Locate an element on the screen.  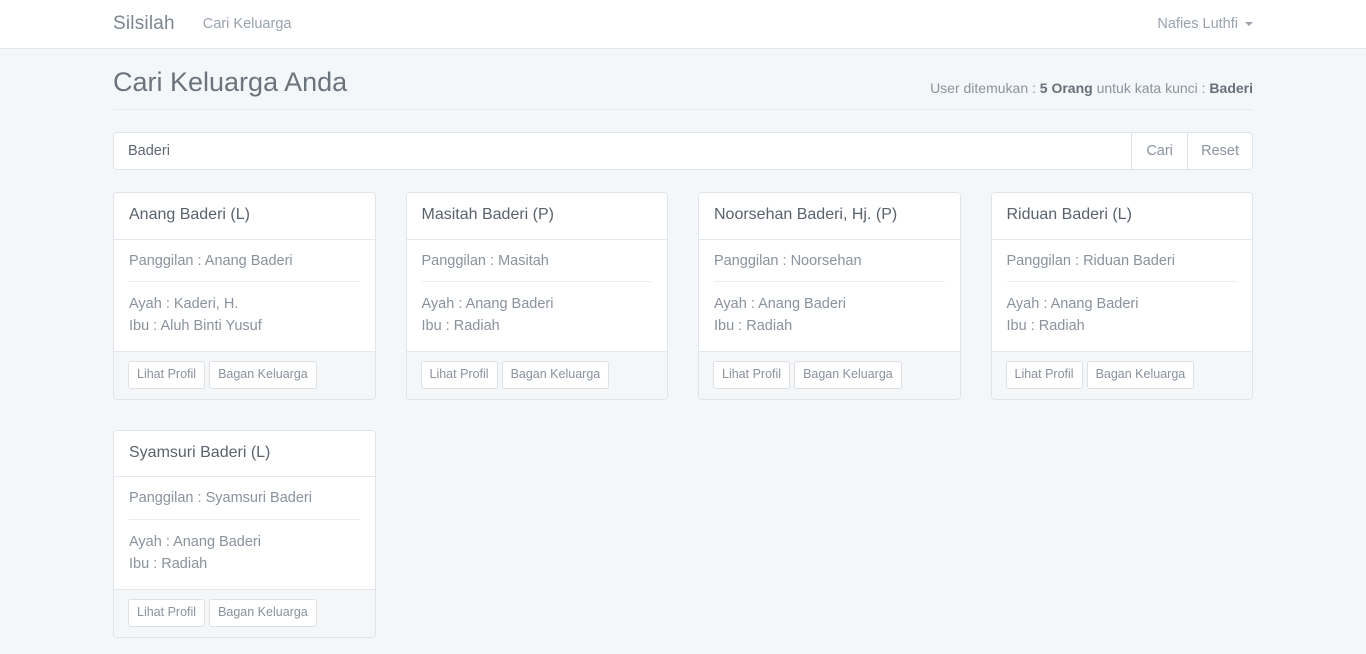
person-nickname: Panggilan : Noorsehan is located at coordinates (829, 267).